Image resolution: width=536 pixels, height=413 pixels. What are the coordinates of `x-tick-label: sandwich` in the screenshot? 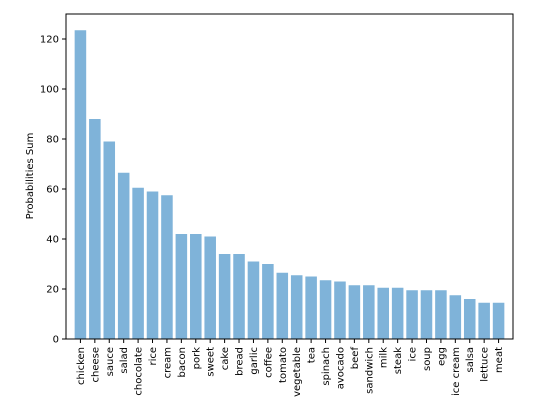 It's located at (369, 370).